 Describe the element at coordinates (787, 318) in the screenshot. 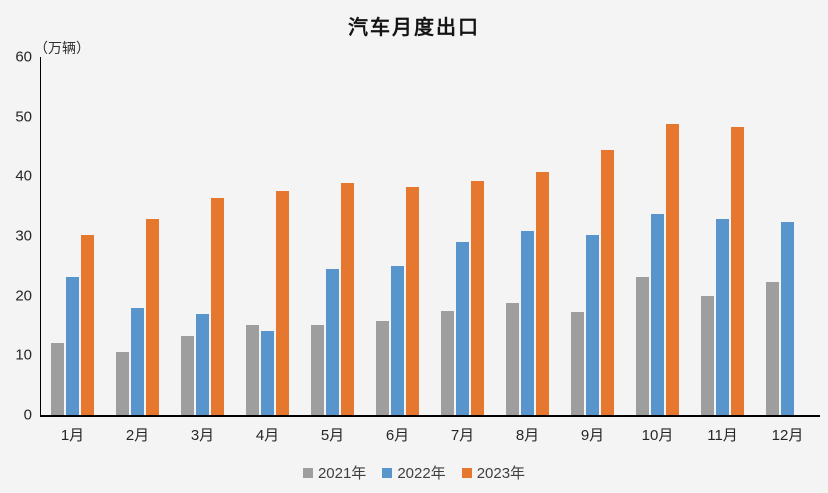

I see `bar-series2-month12` at that location.